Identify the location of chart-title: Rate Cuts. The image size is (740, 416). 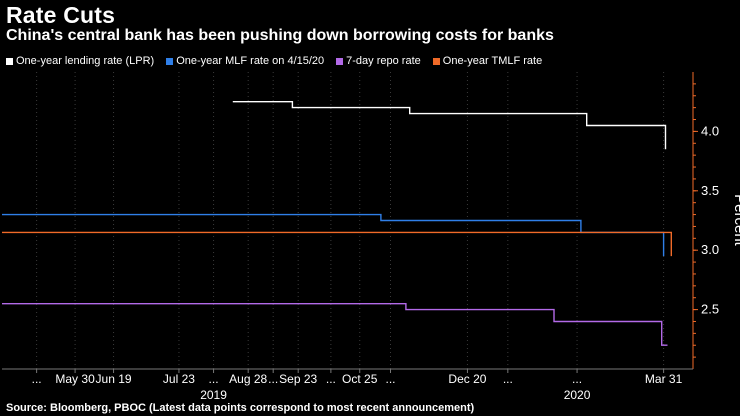
(61, 15).